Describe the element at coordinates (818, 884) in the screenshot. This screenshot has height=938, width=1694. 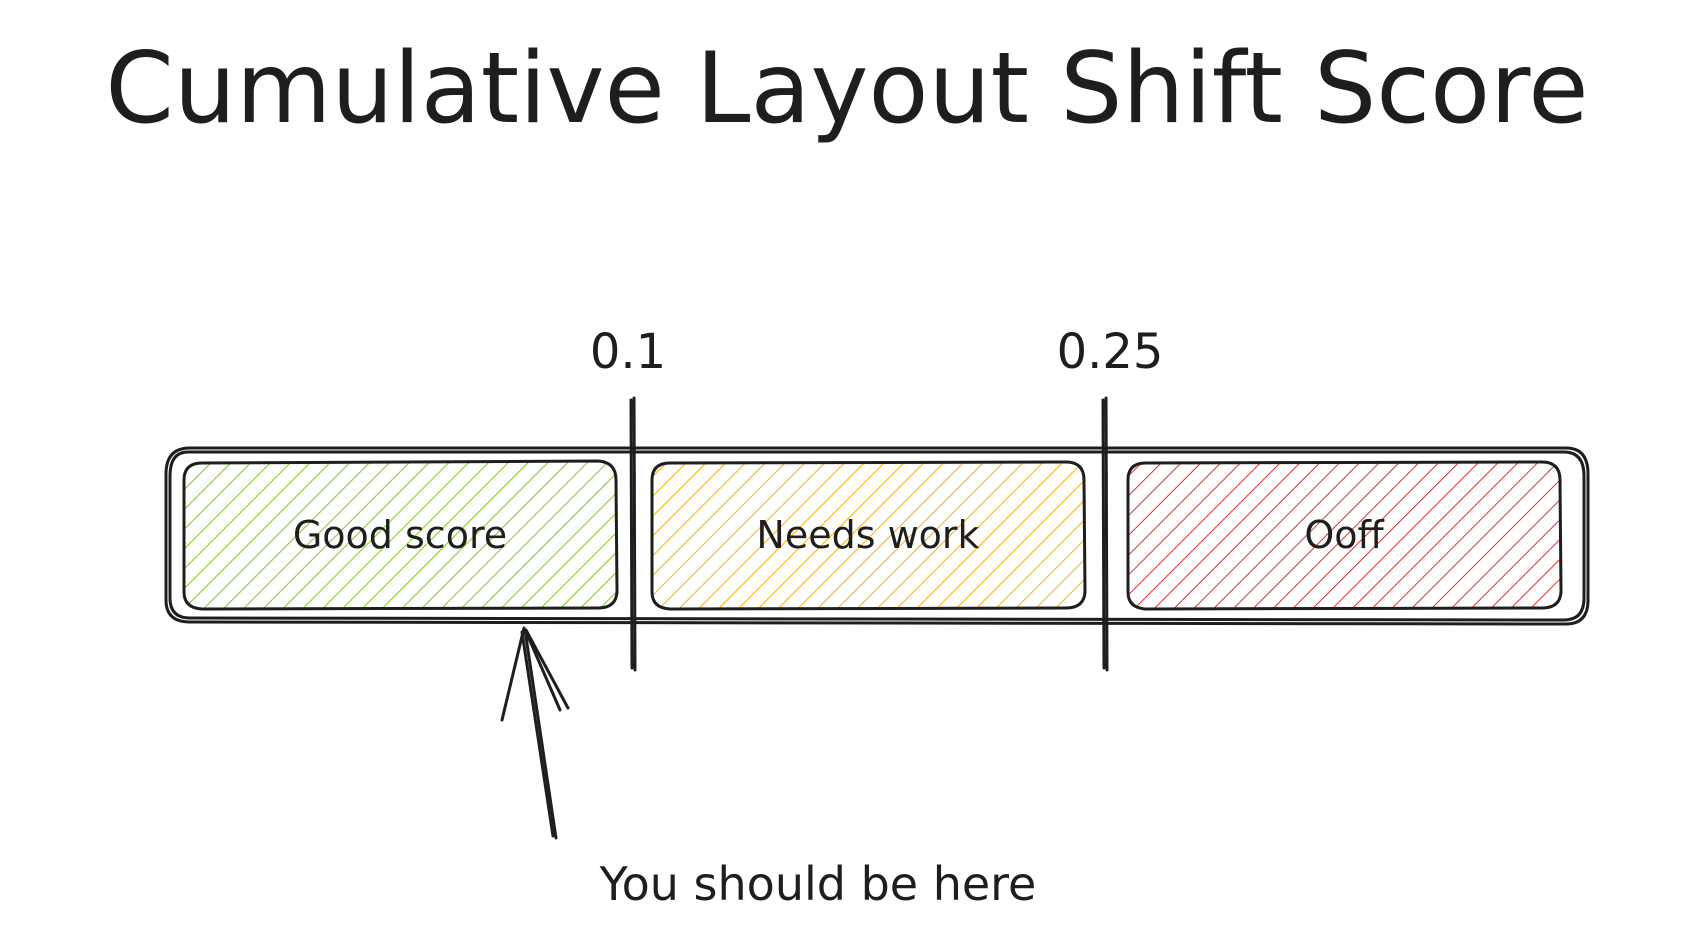
I see `annotation-text: You should be here` at that location.